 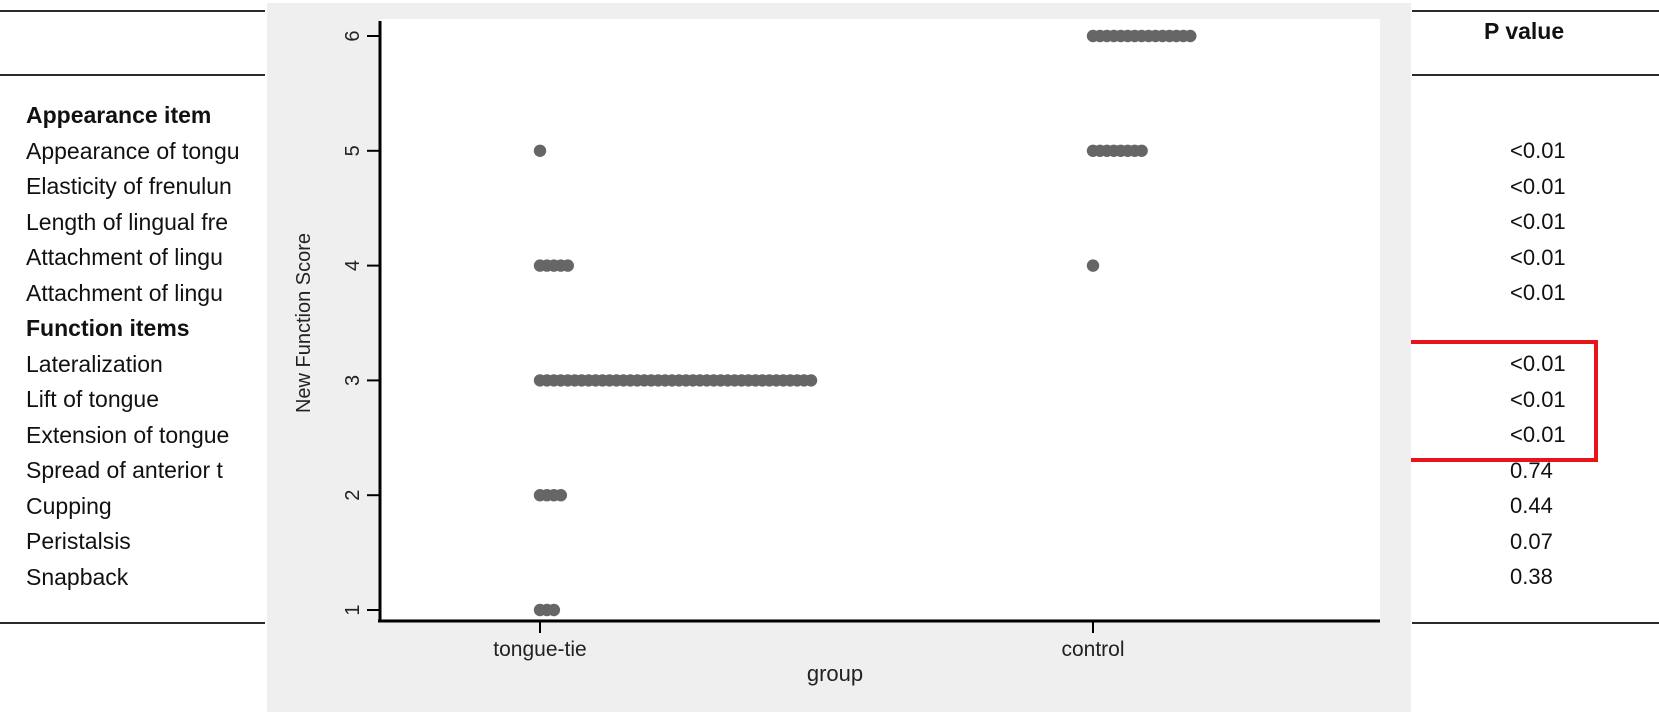 What do you see at coordinates (132, 75) in the screenshot?
I see `table-header-rule-left` at bounding box center [132, 75].